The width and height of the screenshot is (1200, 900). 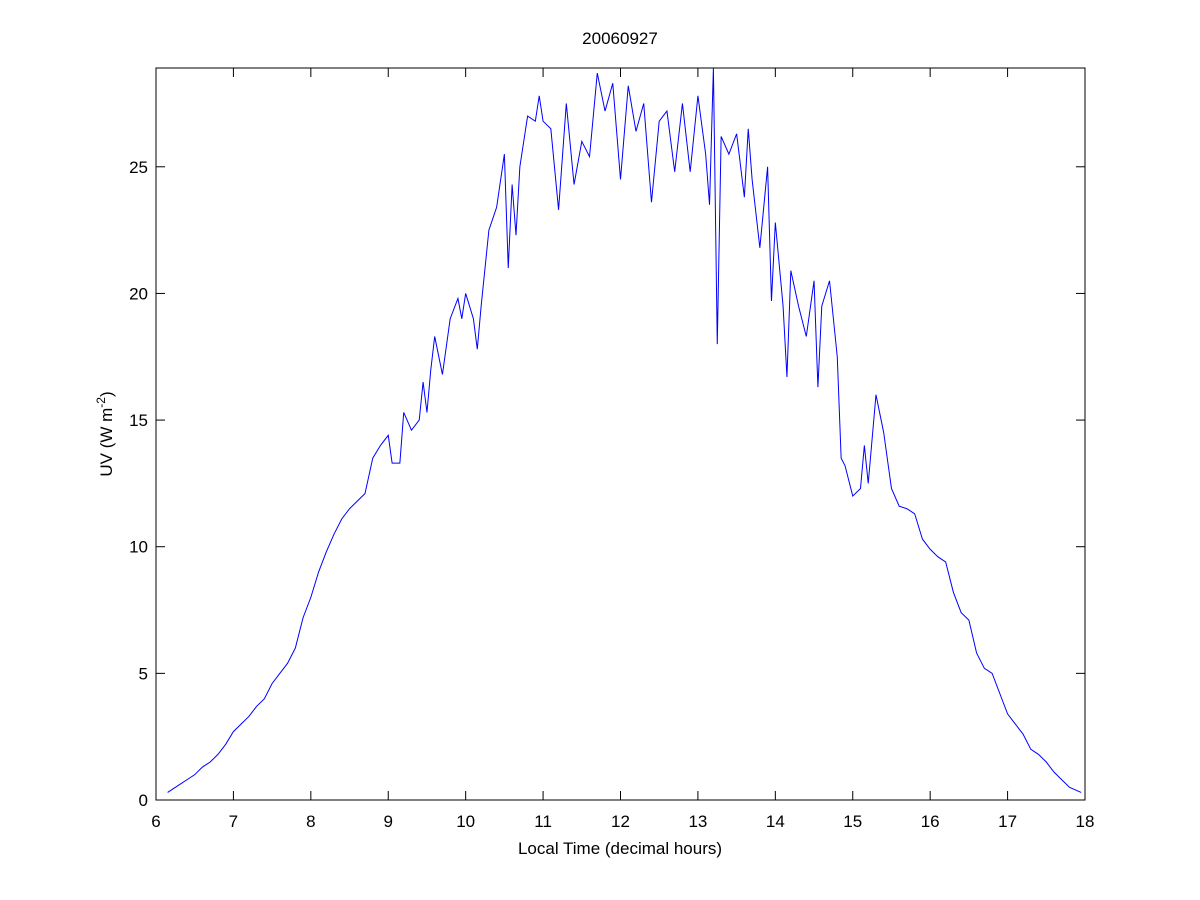 I want to click on y-axis-label-text: UV (W m, so click(x=106, y=442).